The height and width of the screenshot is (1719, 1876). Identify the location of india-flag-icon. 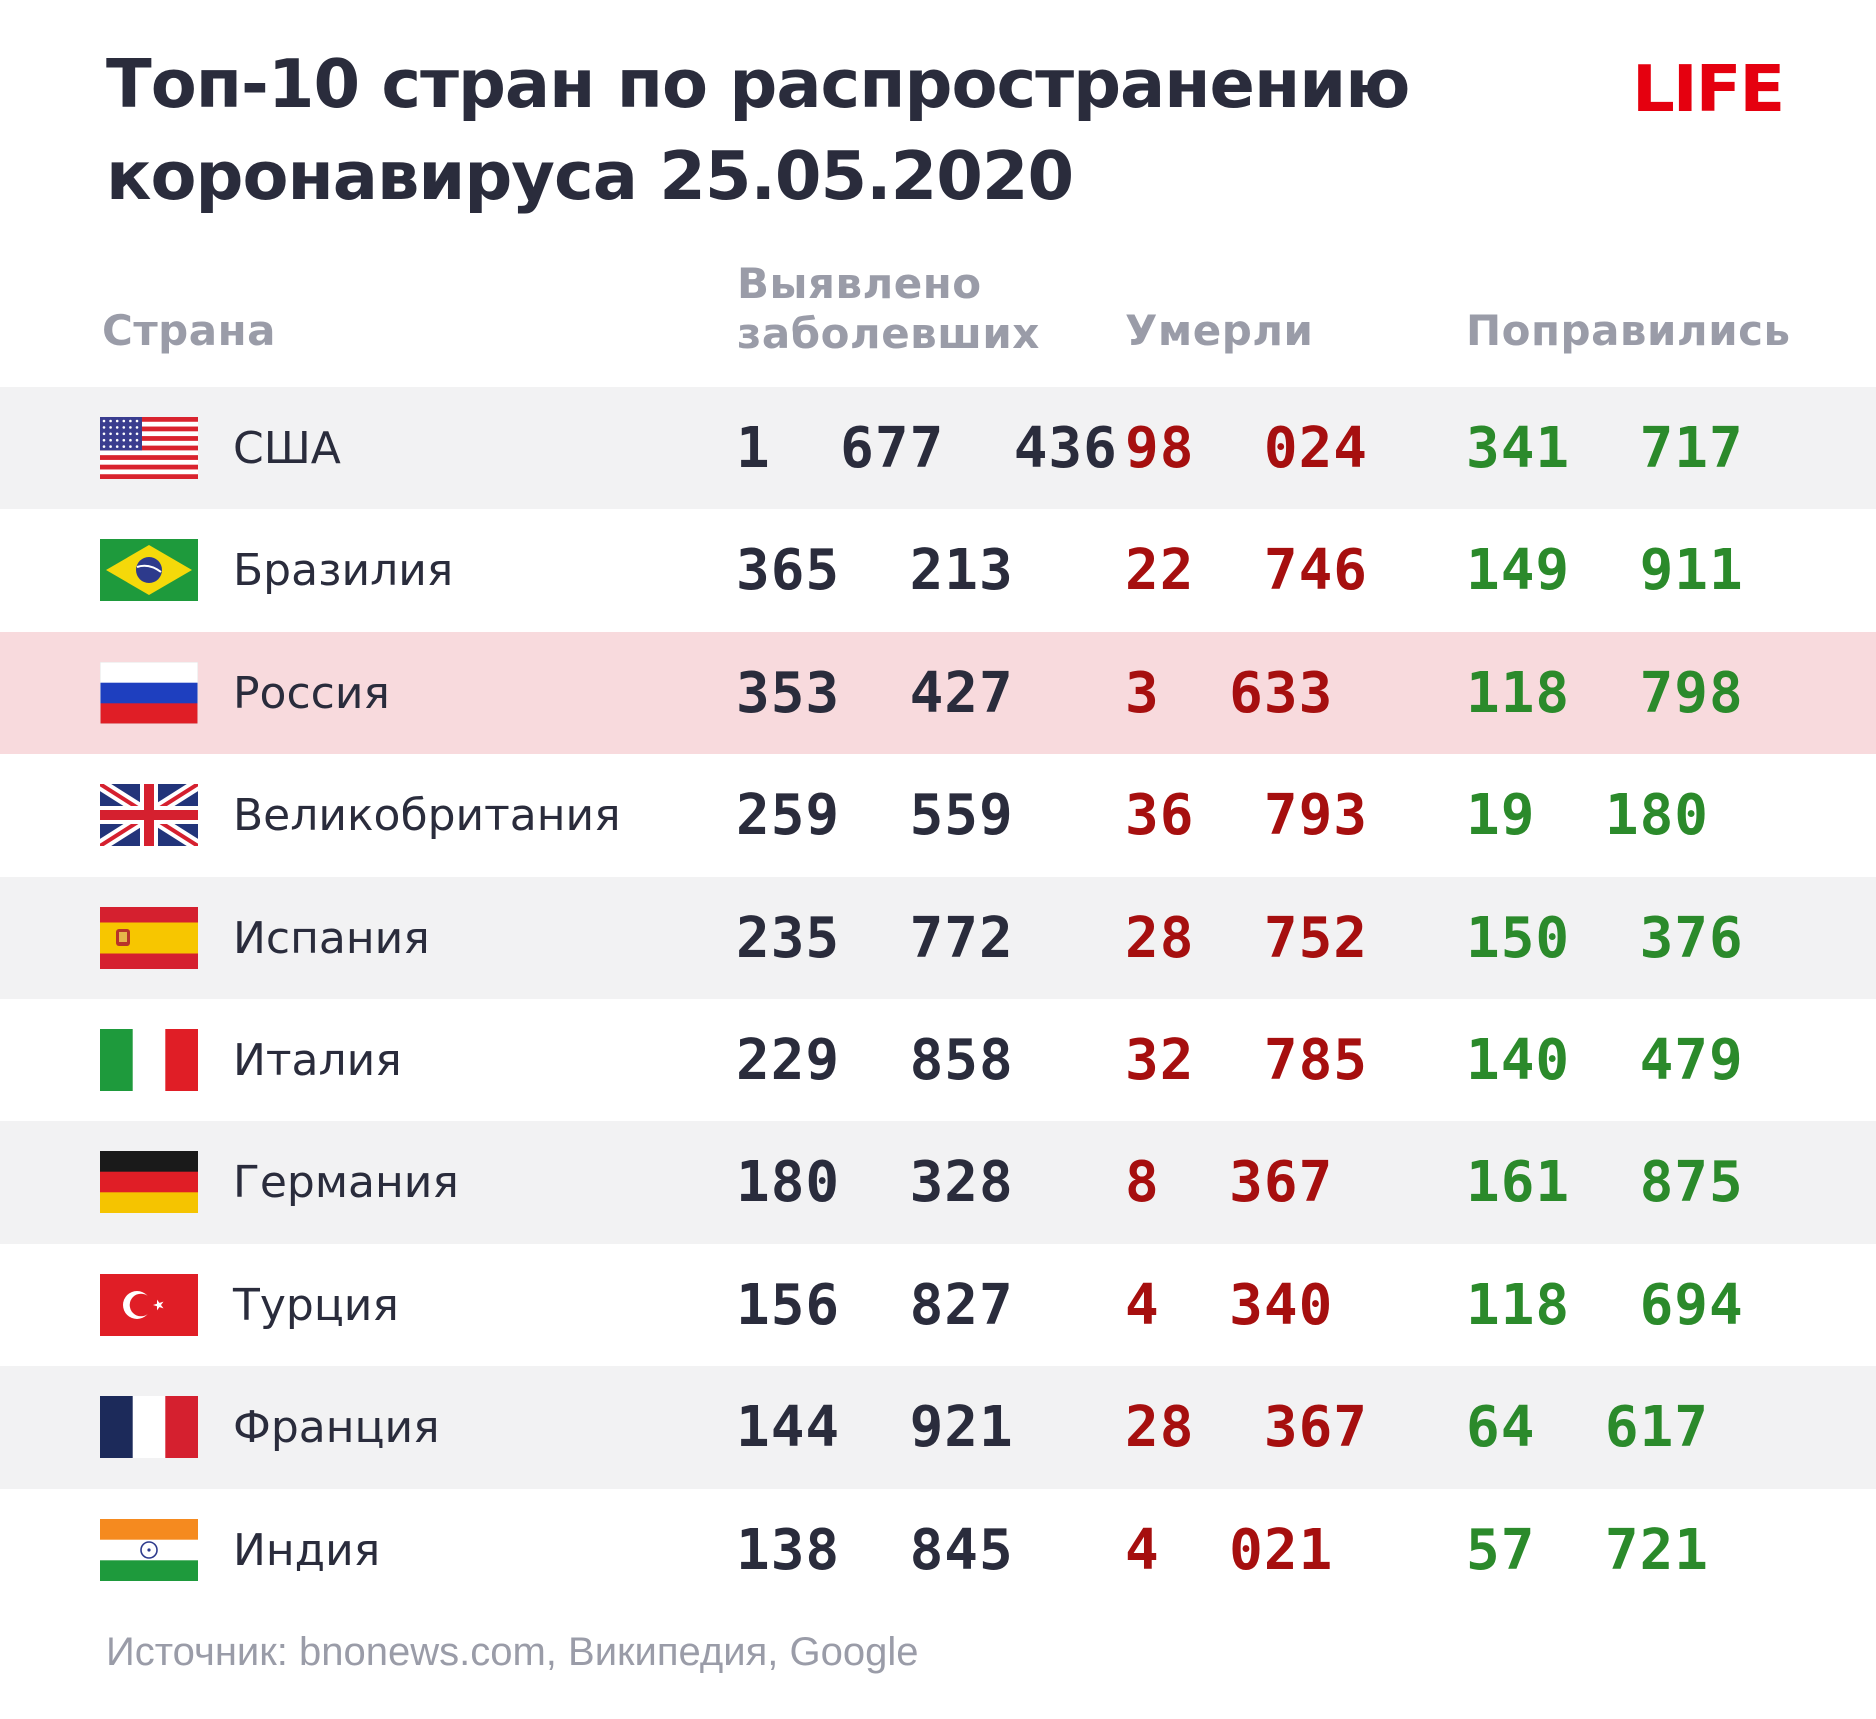
(149, 1549).